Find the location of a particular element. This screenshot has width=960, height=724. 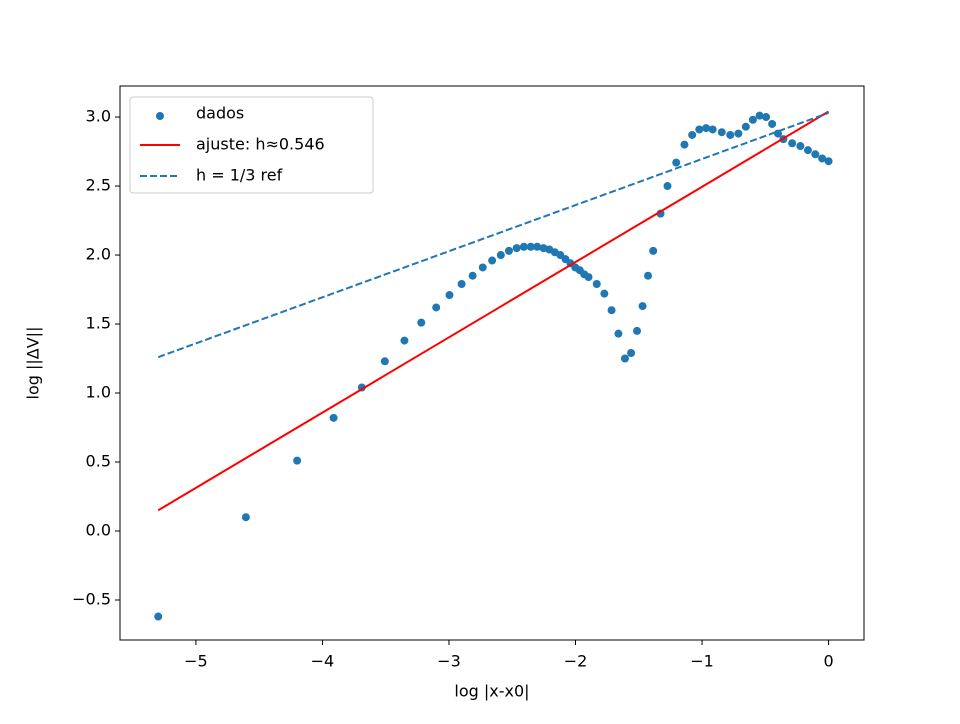

y-axis-label: log ||ΔV|| is located at coordinates (33, 363).